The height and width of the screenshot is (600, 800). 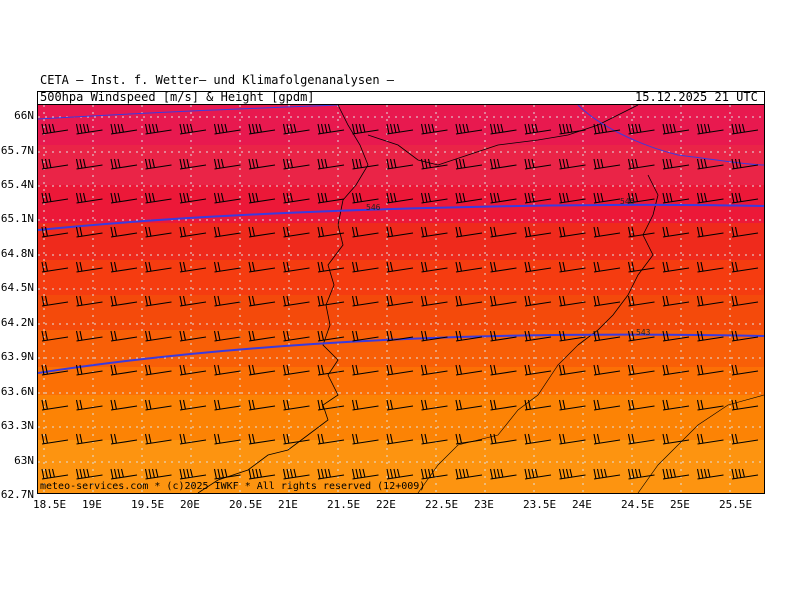 I want to click on valid-datetime: 15.12.2025 21 UTC, so click(x=696, y=97).